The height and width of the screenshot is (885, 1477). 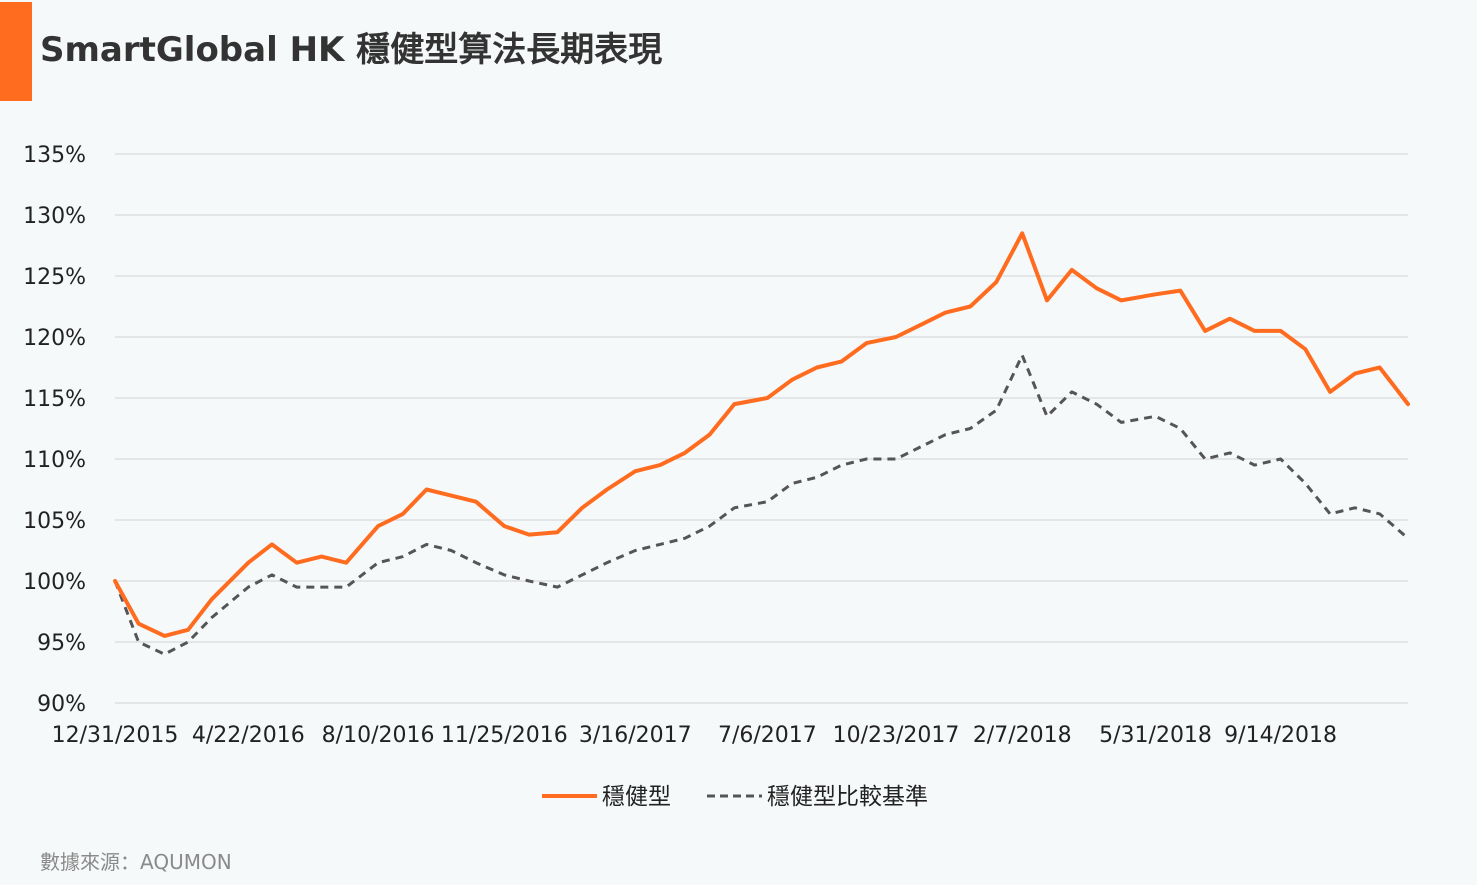 I want to click on y-tick-label: 110%, so click(x=54, y=460).